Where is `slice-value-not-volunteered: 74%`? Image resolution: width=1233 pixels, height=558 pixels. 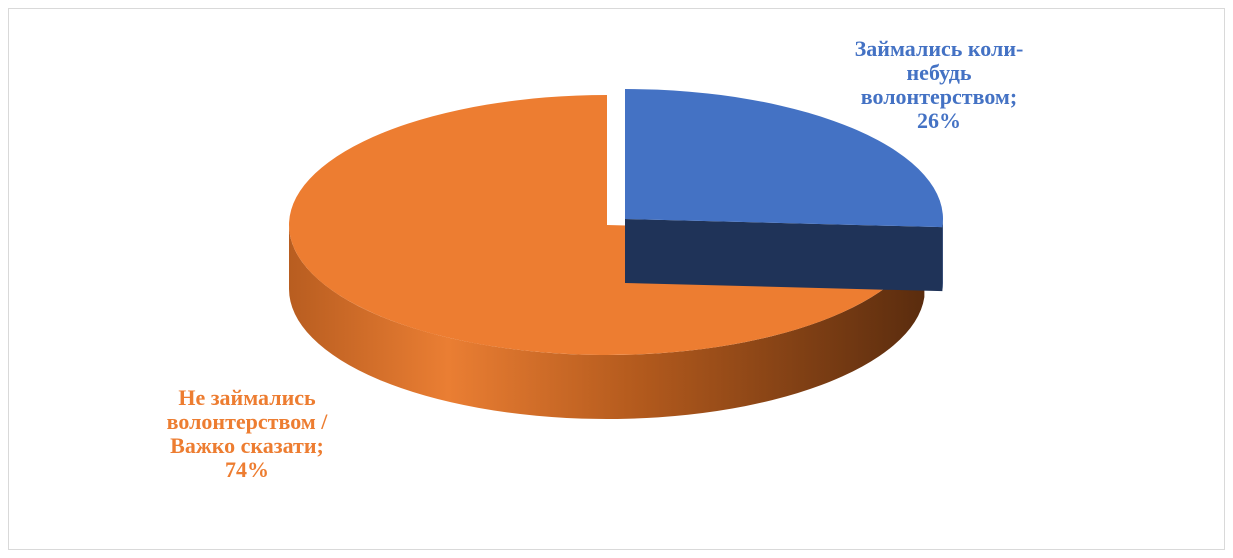
slice-value-not-volunteered: 74% is located at coordinates (247, 469).